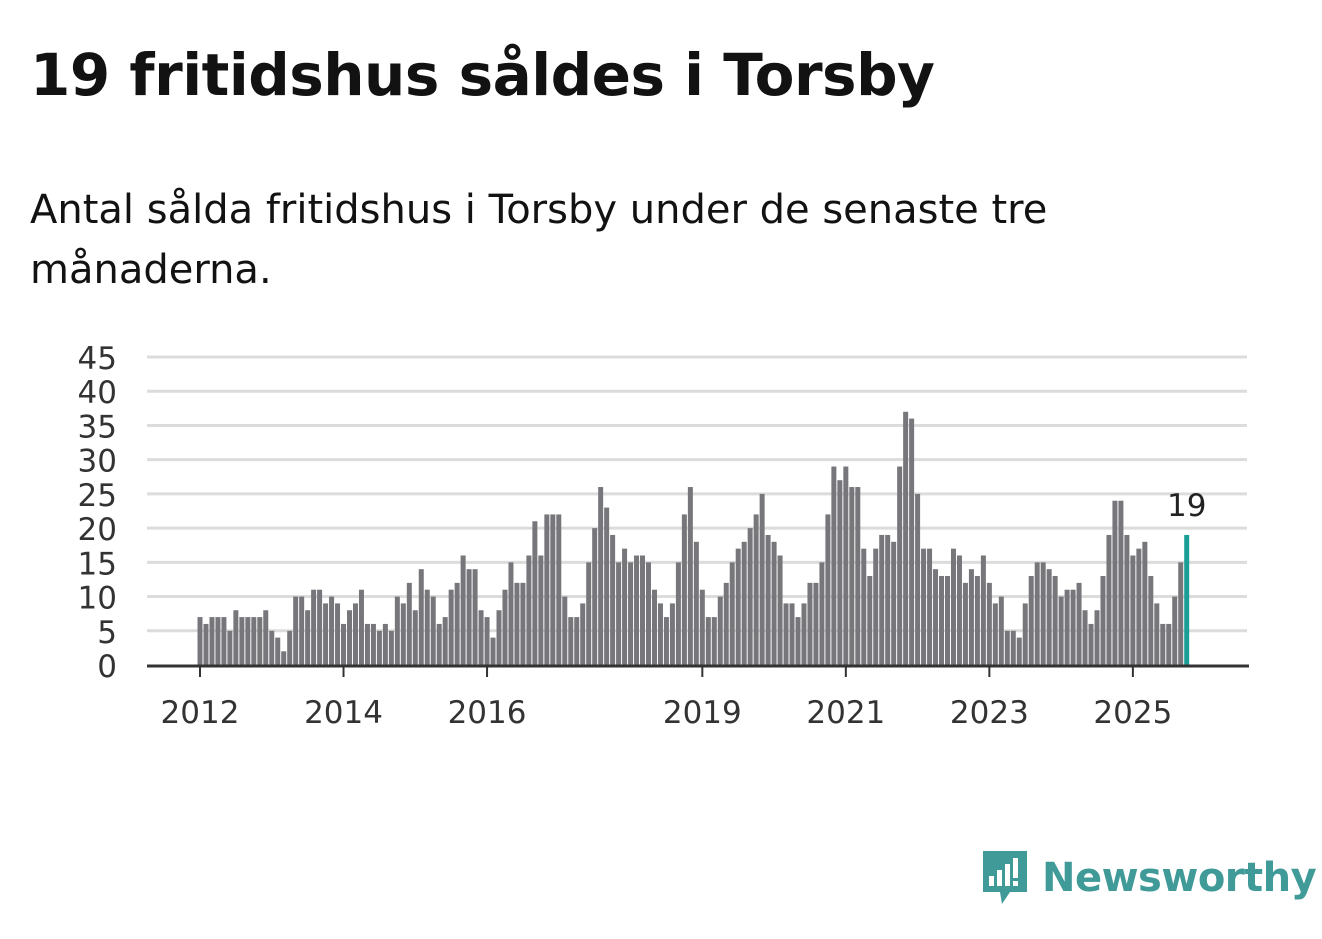 This screenshot has height=939, width=1322. I want to click on y-tick-label: 35, so click(97, 427).